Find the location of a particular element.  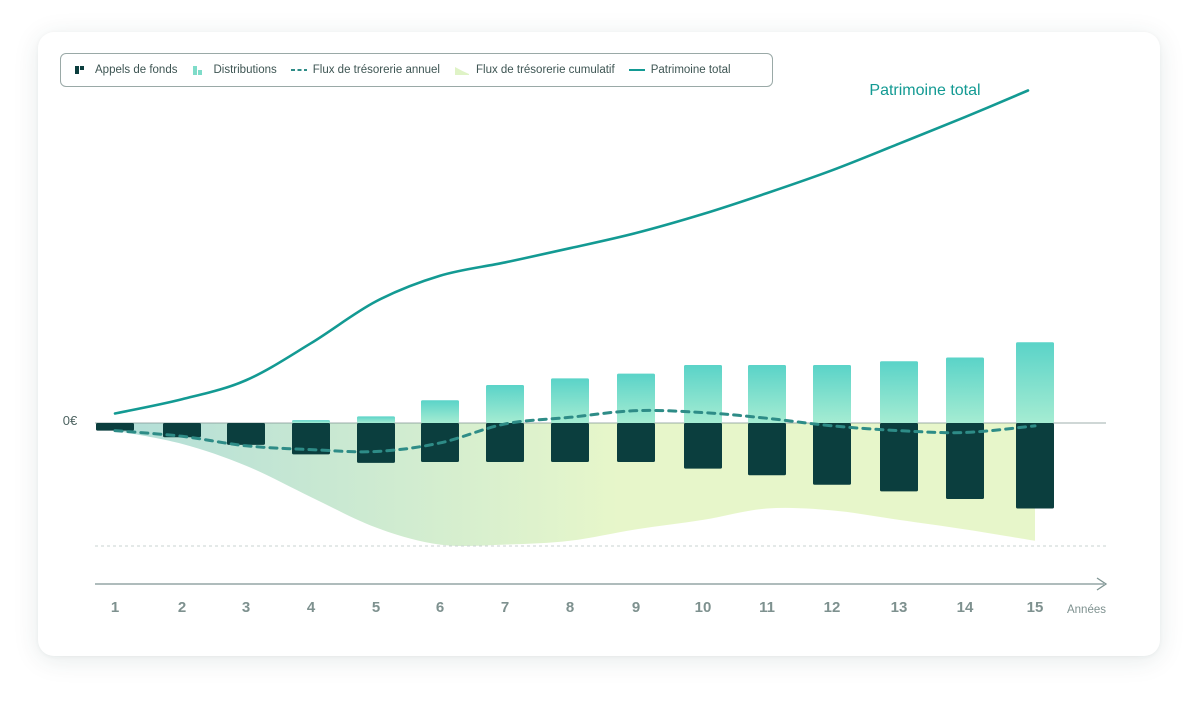

legend-item-annual: Flux de trésorerie annuel is located at coordinates (365, 70).